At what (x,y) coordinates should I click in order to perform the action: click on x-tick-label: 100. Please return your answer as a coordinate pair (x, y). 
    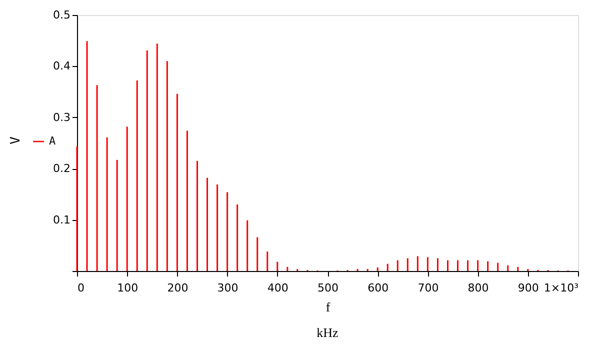
    Looking at the image, I should click on (127, 288).